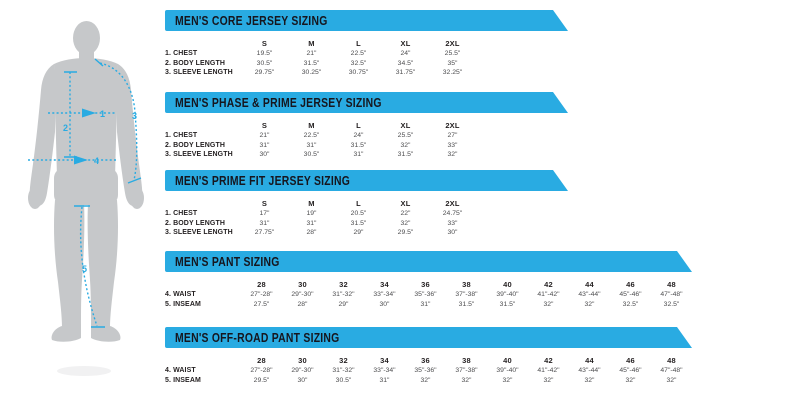 The image size is (800, 405). What do you see at coordinates (88, 266) in the screenshot?
I see `inseam-measure-line` at bounding box center [88, 266].